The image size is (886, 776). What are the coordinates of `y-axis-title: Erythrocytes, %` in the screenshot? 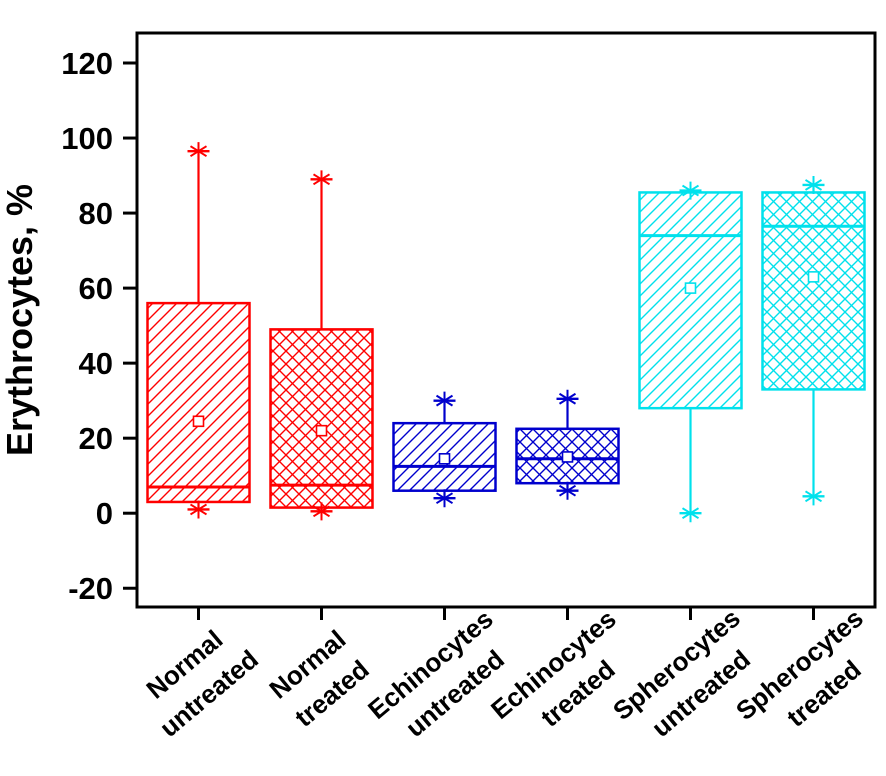 It's located at (20, 320).